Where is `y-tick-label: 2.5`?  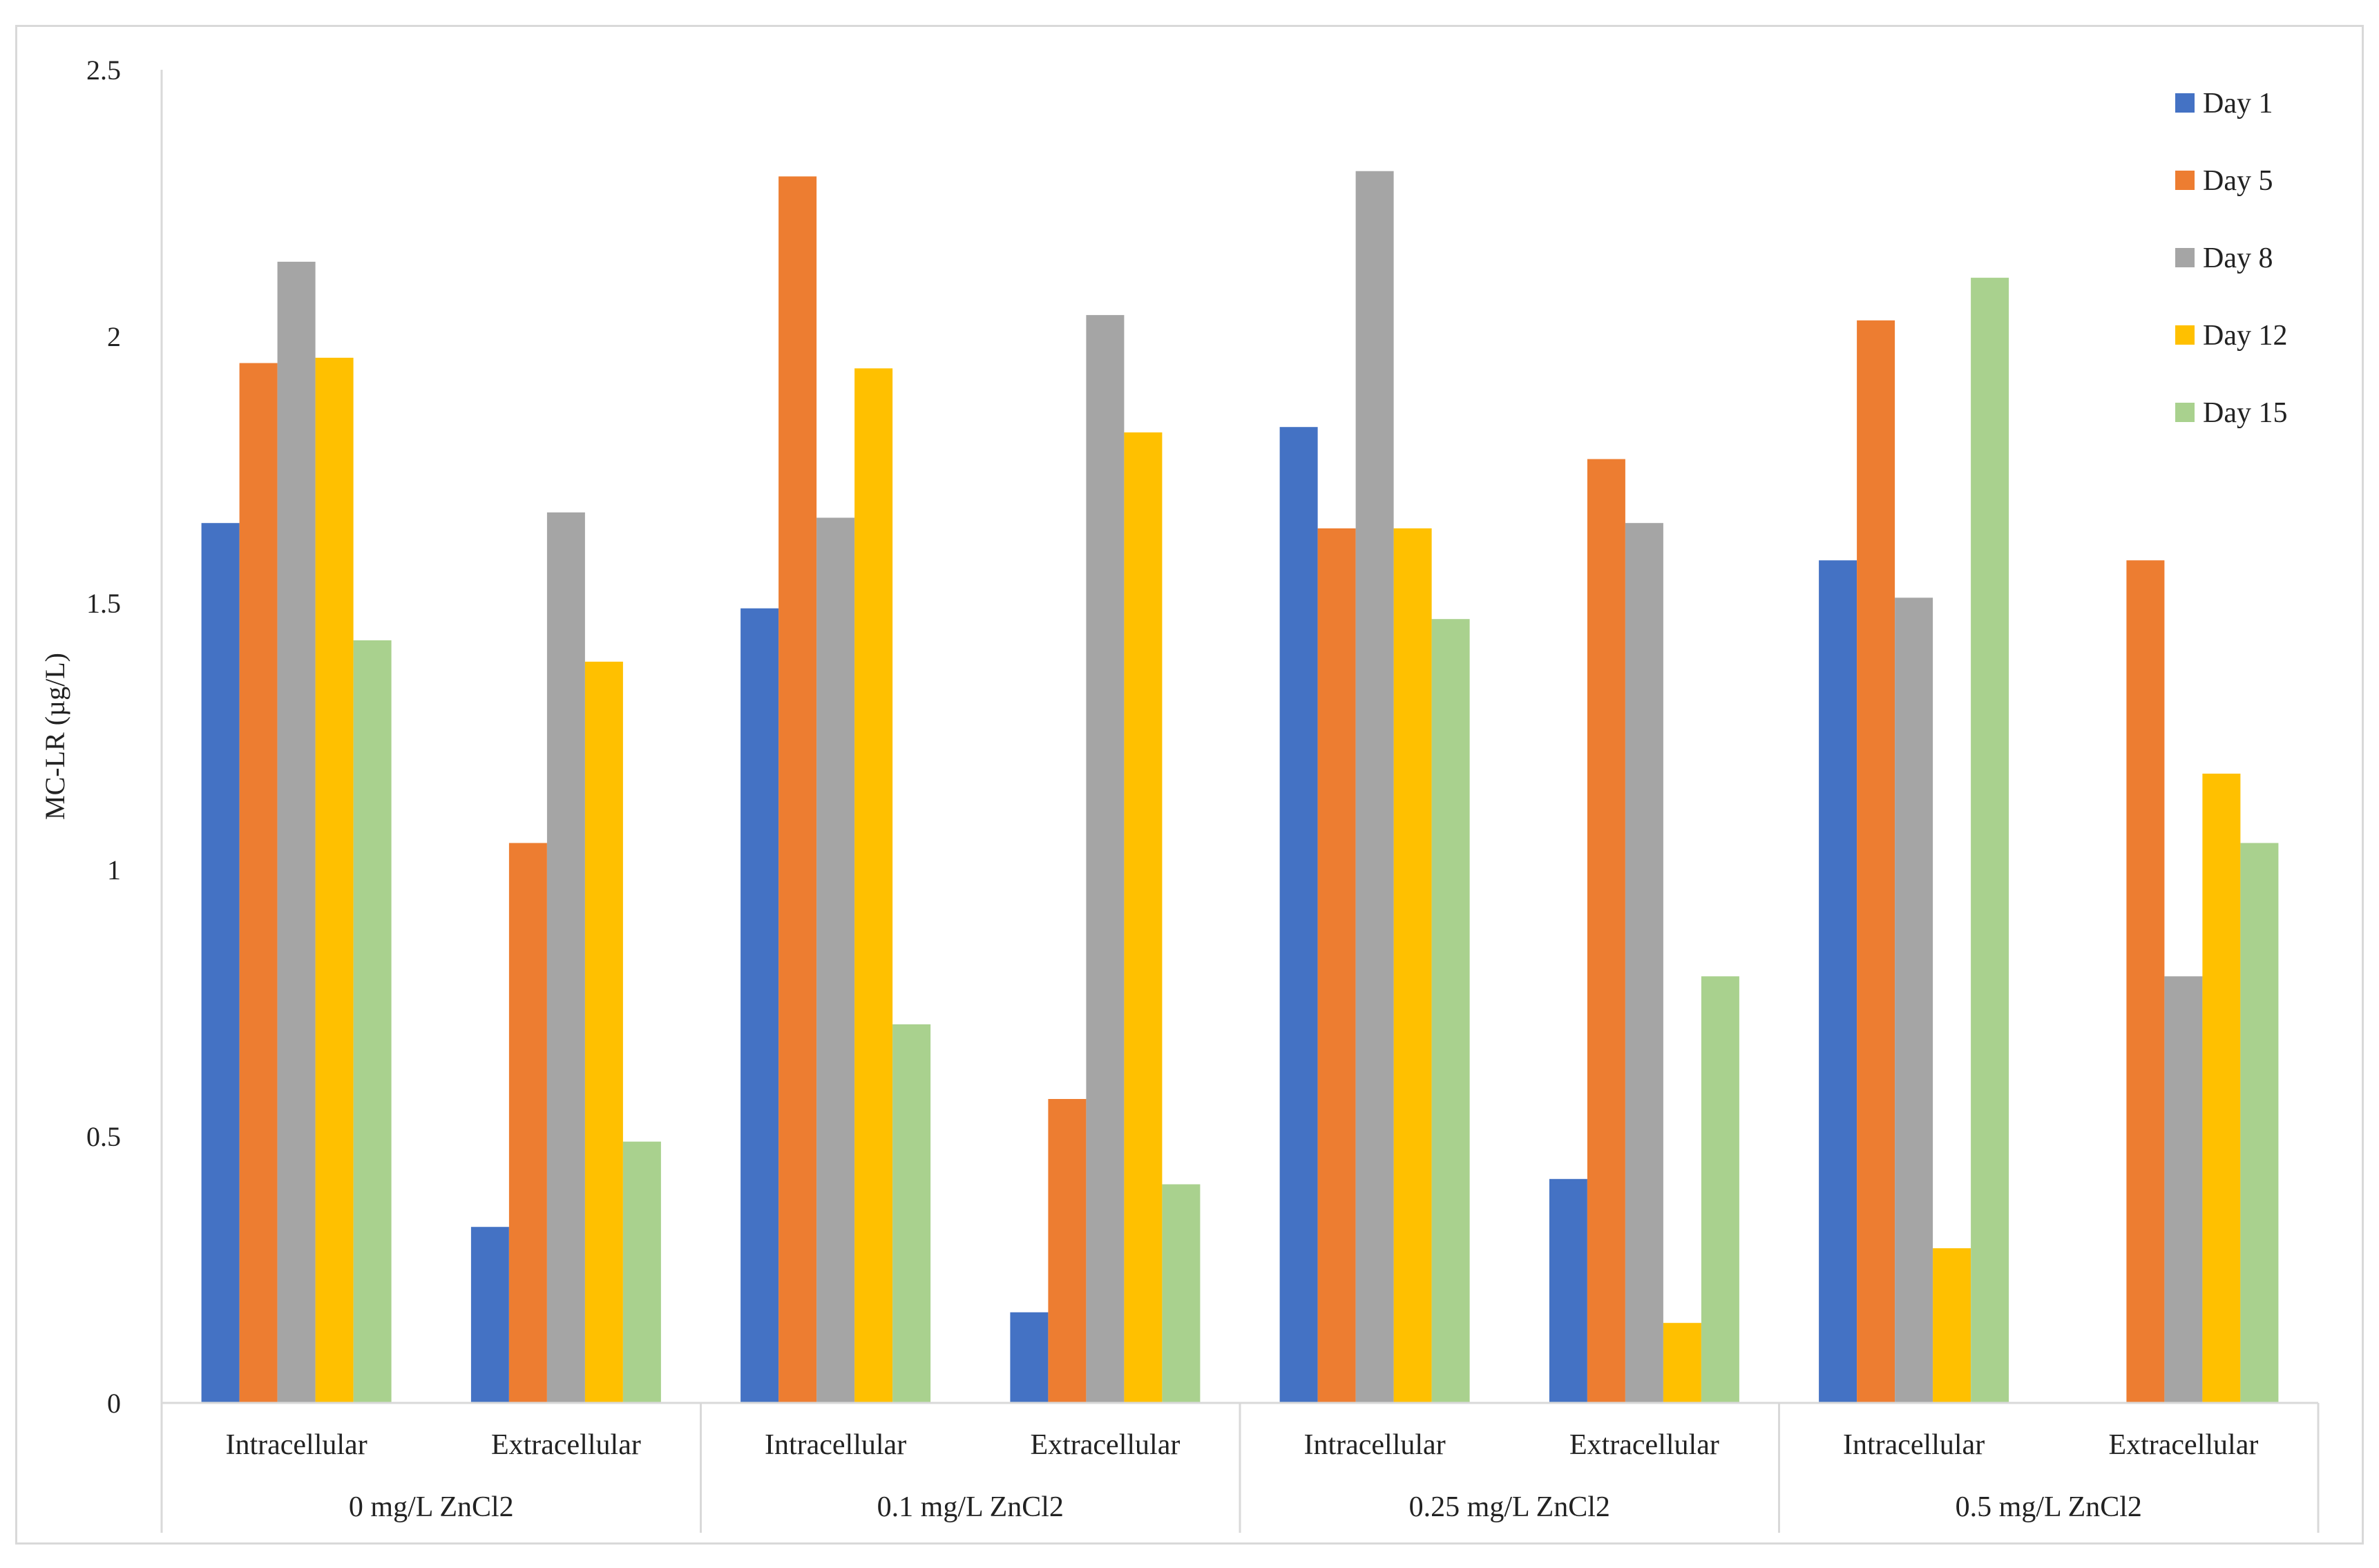
y-tick-label: 2.5 is located at coordinates (103, 70).